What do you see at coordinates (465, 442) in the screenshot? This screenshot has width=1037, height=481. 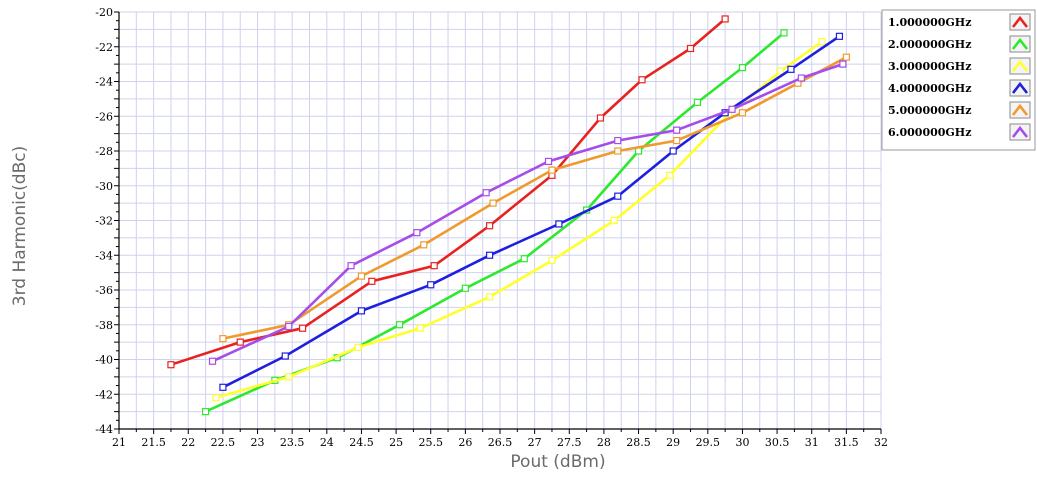 I see `x-tick-label: 26` at bounding box center [465, 442].